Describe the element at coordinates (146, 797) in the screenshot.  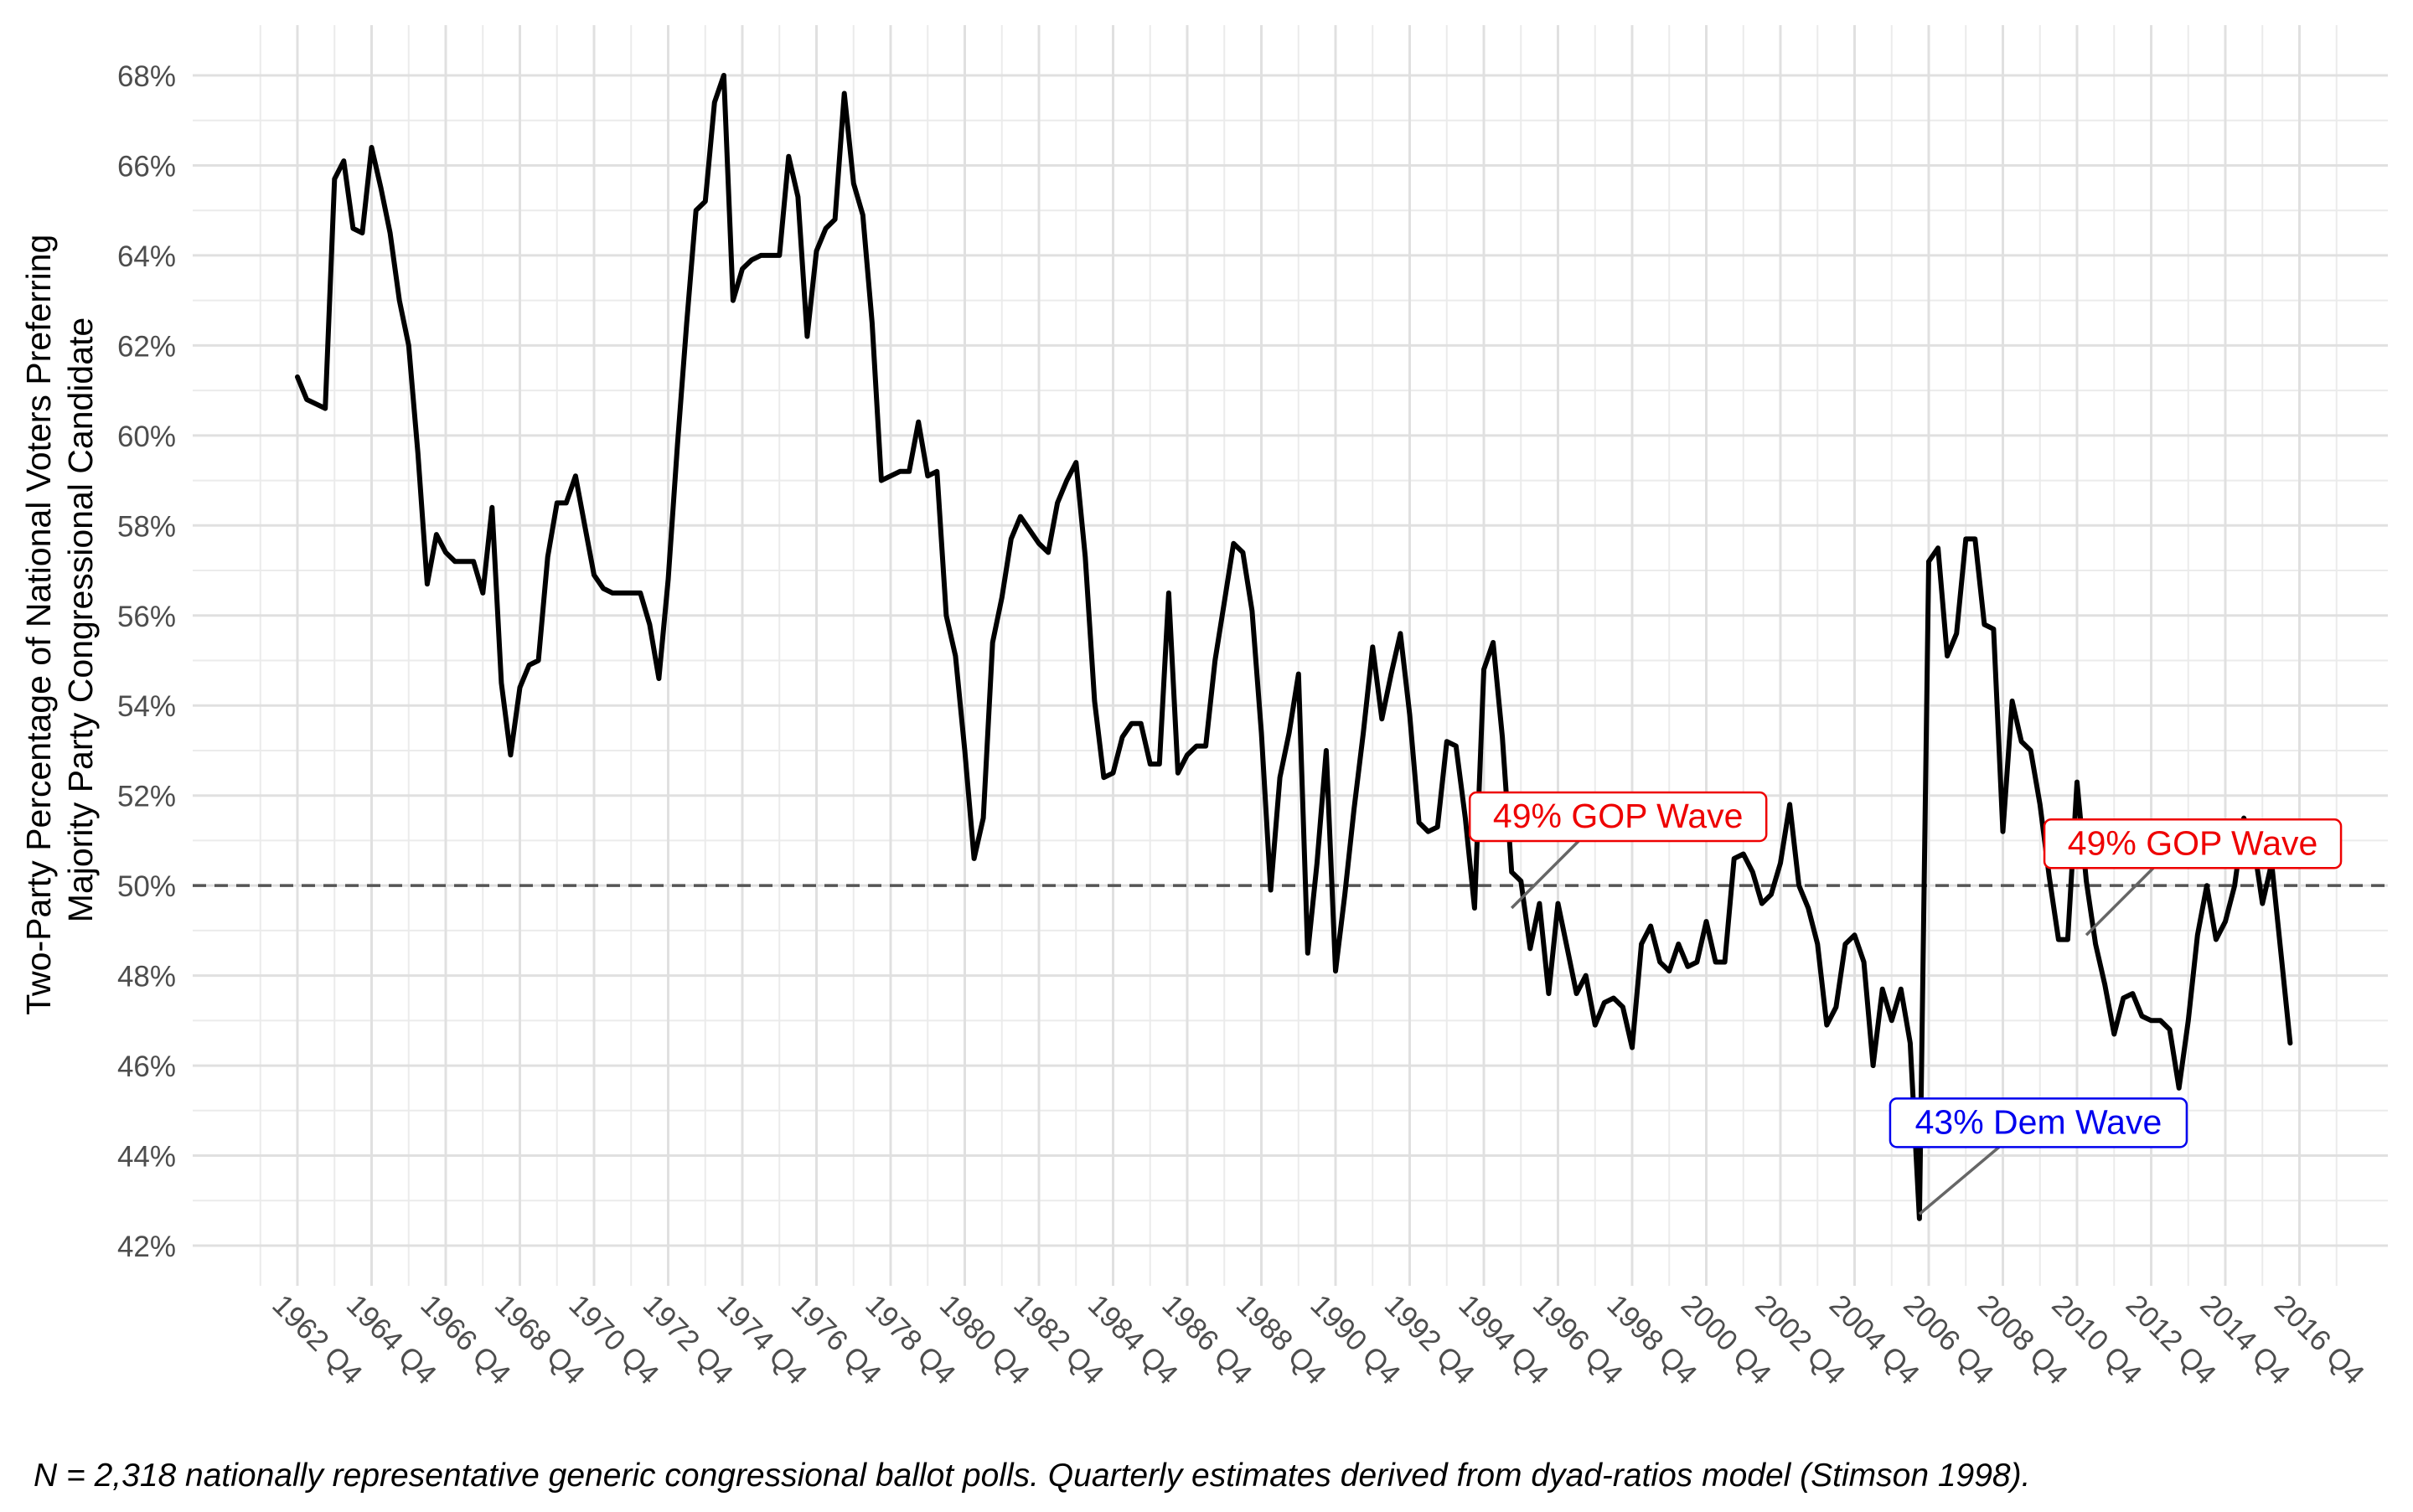
I see `y-tick-label: 52%` at that location.